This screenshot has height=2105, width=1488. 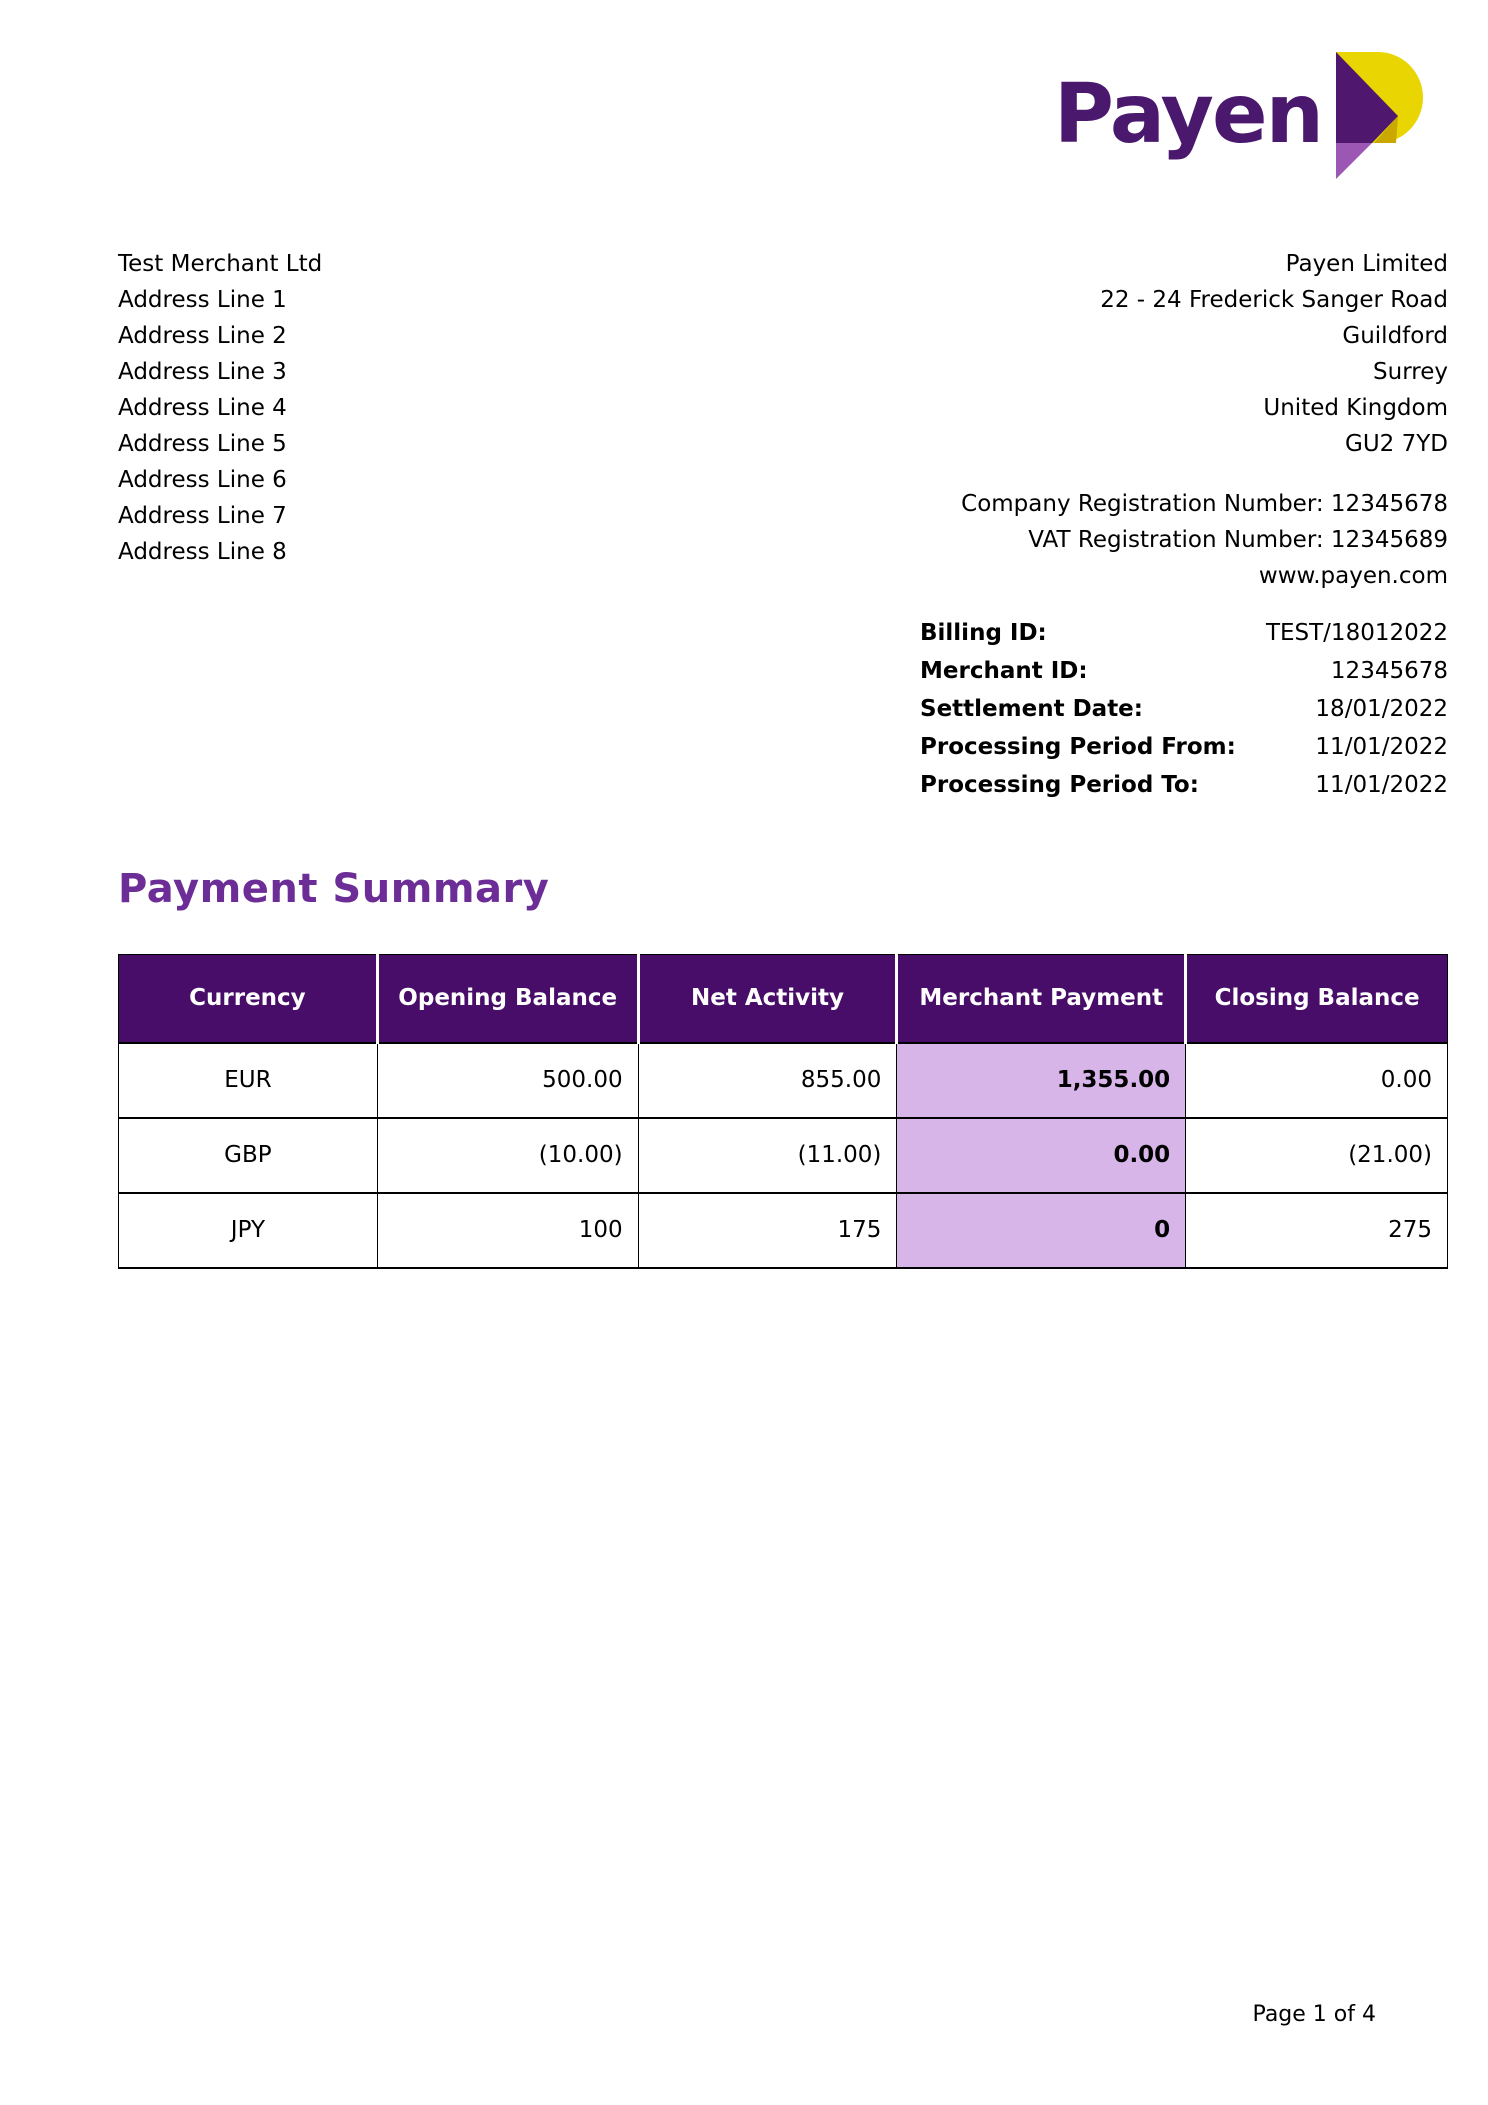 What do you see at coordinates (767, 1230) in the screenshot?
I see `net-activity-cell: 175` at bounding box center [767, 1230].